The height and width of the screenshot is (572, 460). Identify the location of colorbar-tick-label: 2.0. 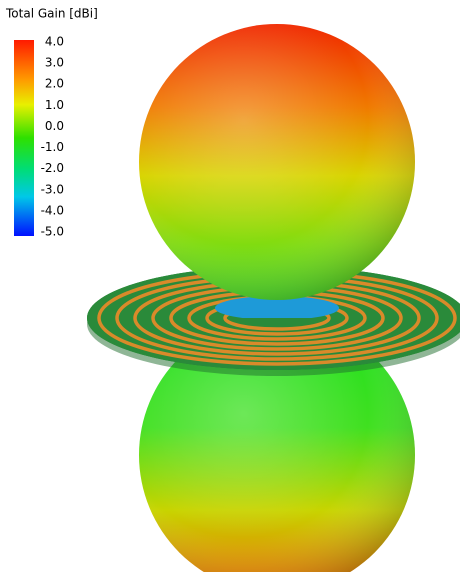
(54, 84).